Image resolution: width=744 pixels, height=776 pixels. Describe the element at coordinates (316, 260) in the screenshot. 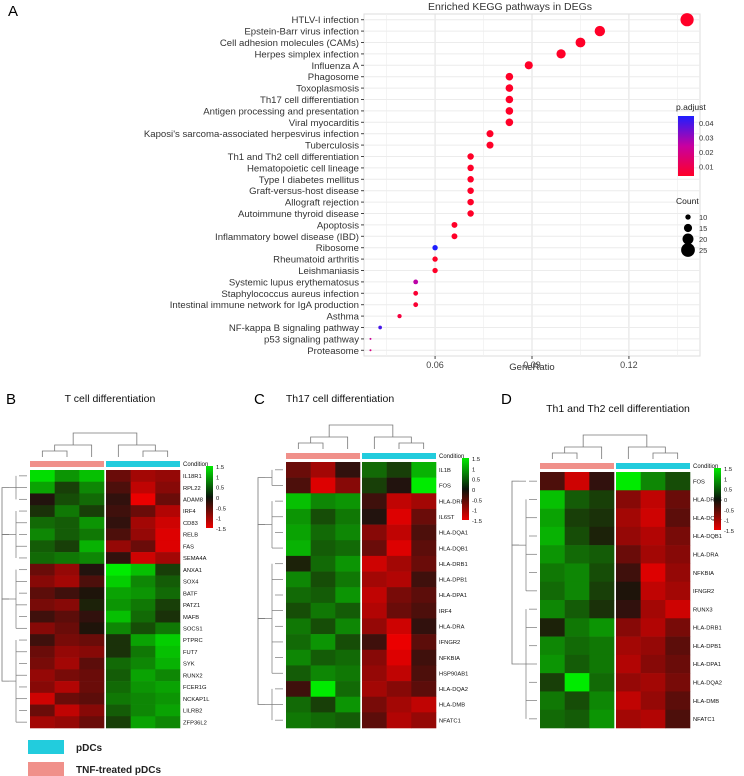

I see `pathway-label: Rheumatoid arthritis` at that location.